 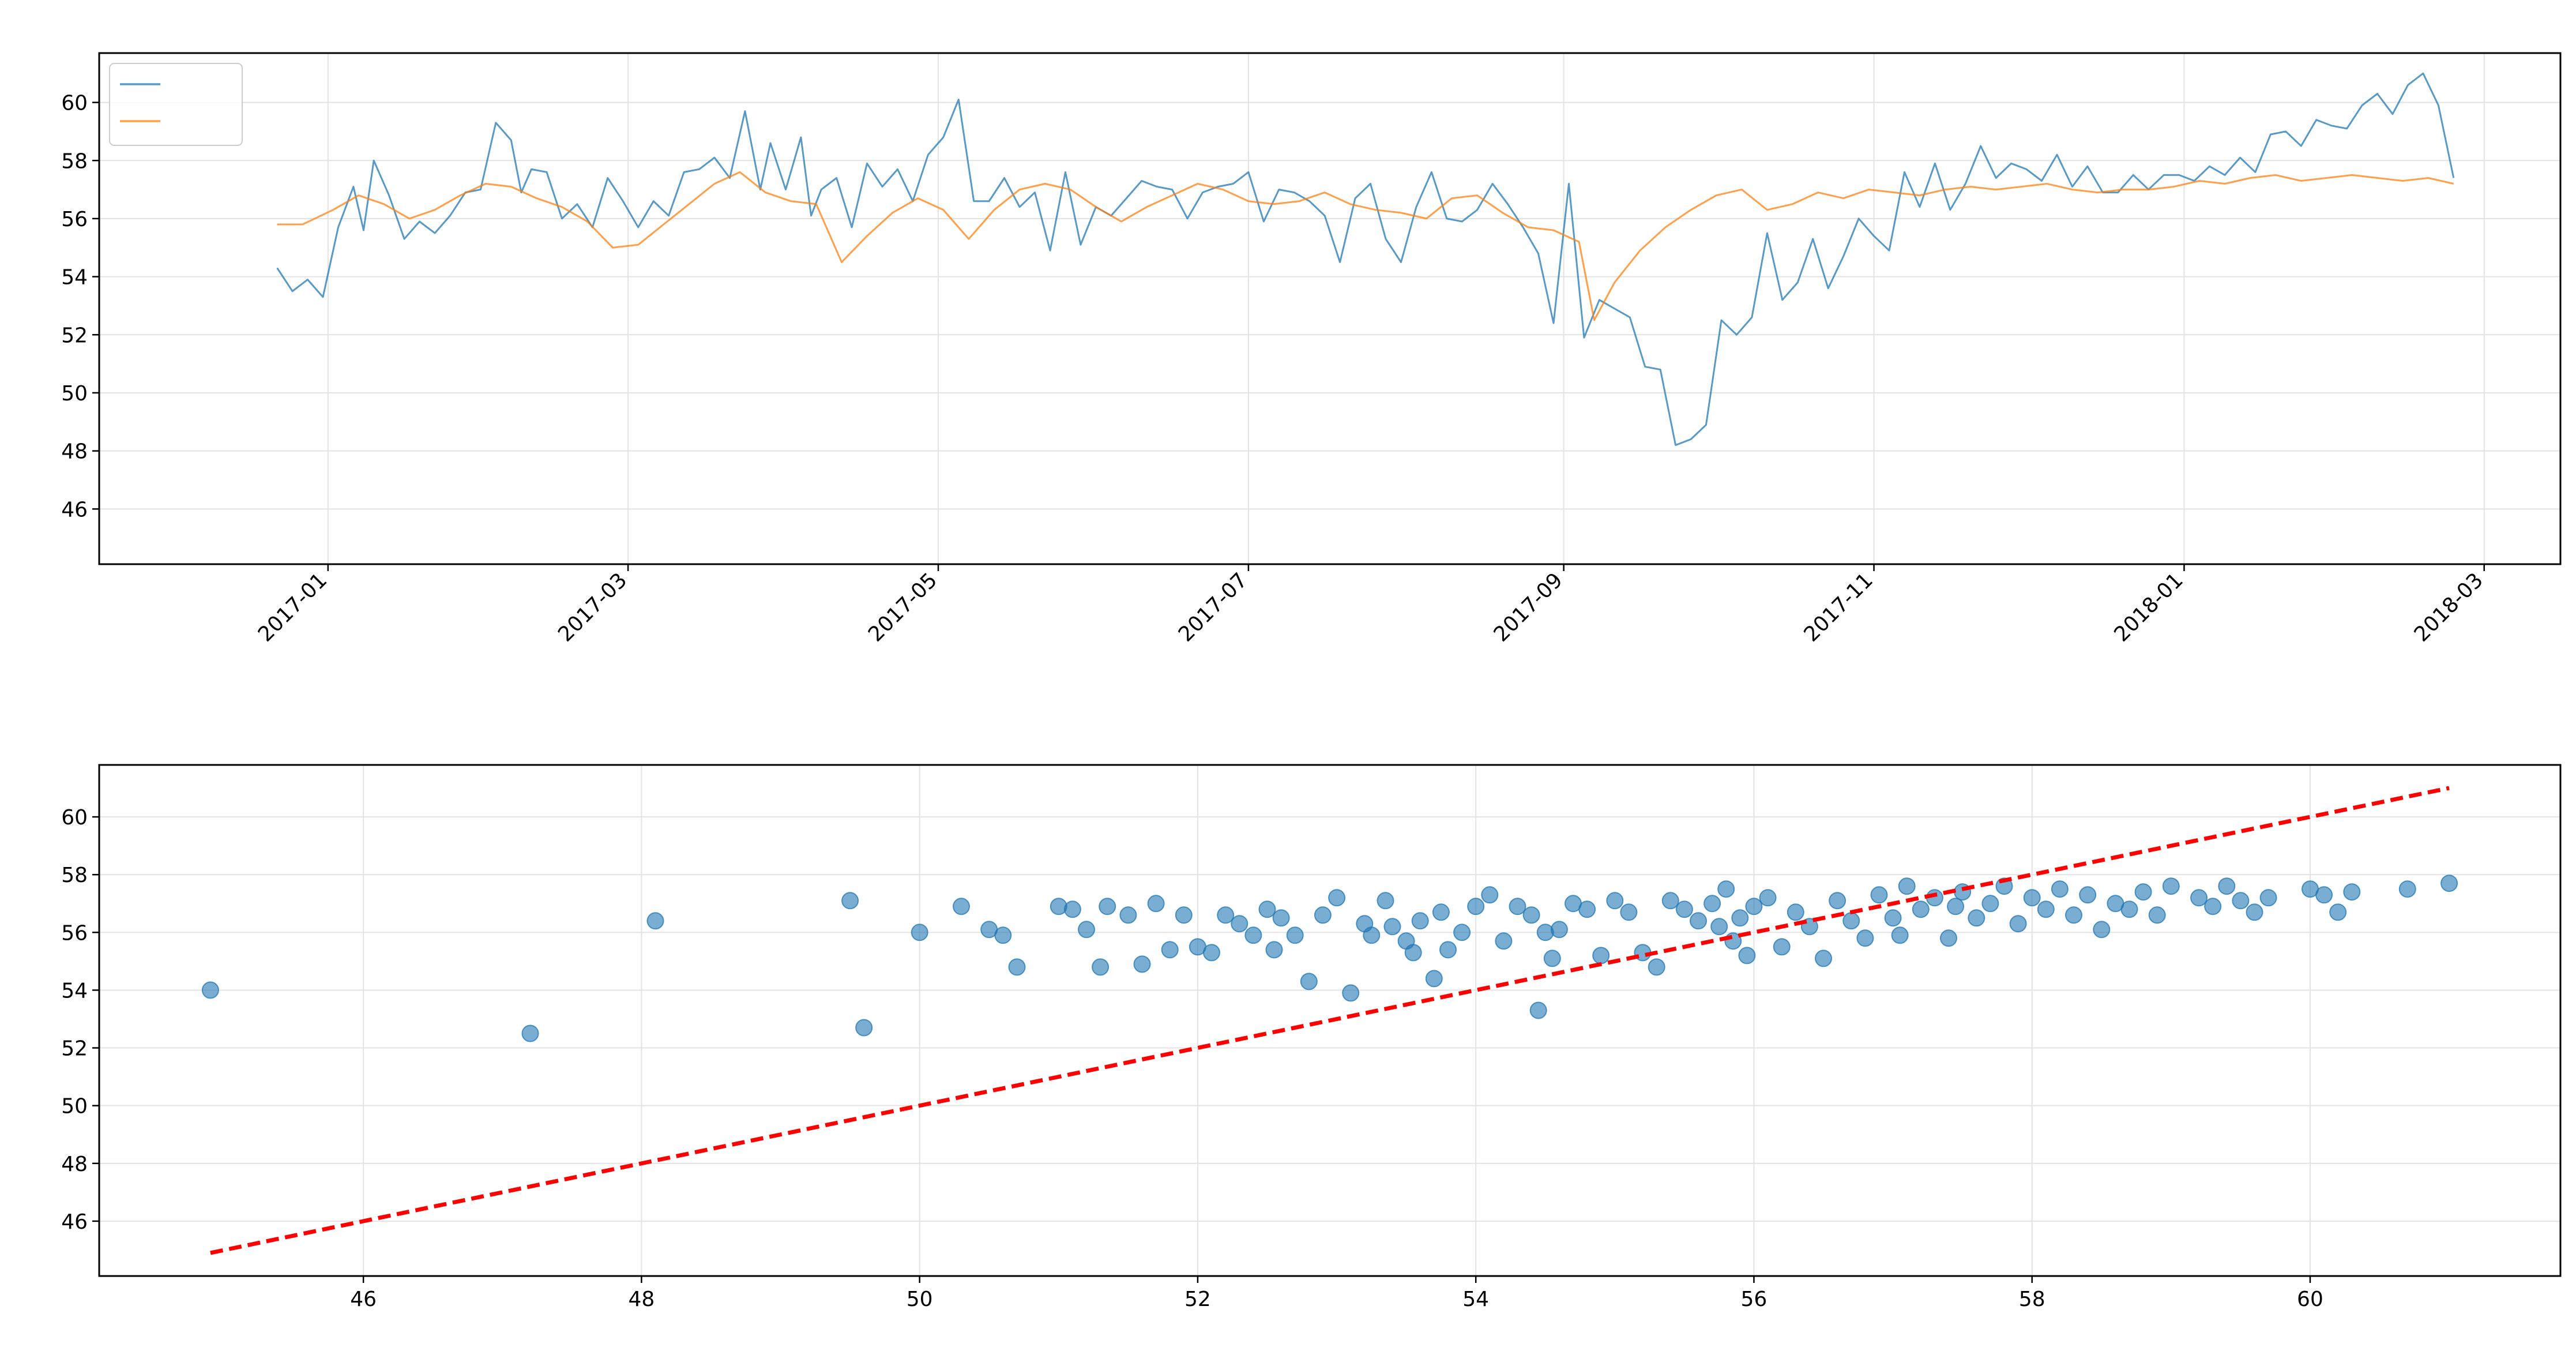 What do you see at coordinates (74, 1164) in the screenshot?
I see `scatter-ytick-label: 48` at bounding box center [74, 1164].